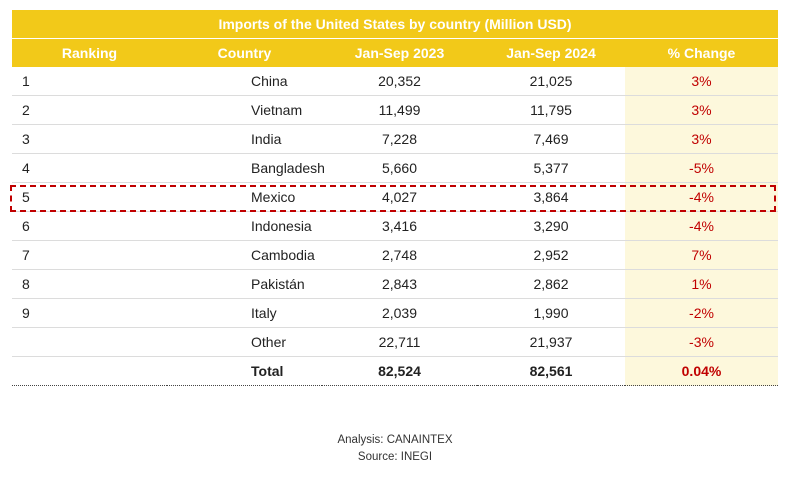 This screenshot has height=486, width=790. I want to click on table-row: 7 Cambodia 2,748 2,952 7%, so click(395, 255).